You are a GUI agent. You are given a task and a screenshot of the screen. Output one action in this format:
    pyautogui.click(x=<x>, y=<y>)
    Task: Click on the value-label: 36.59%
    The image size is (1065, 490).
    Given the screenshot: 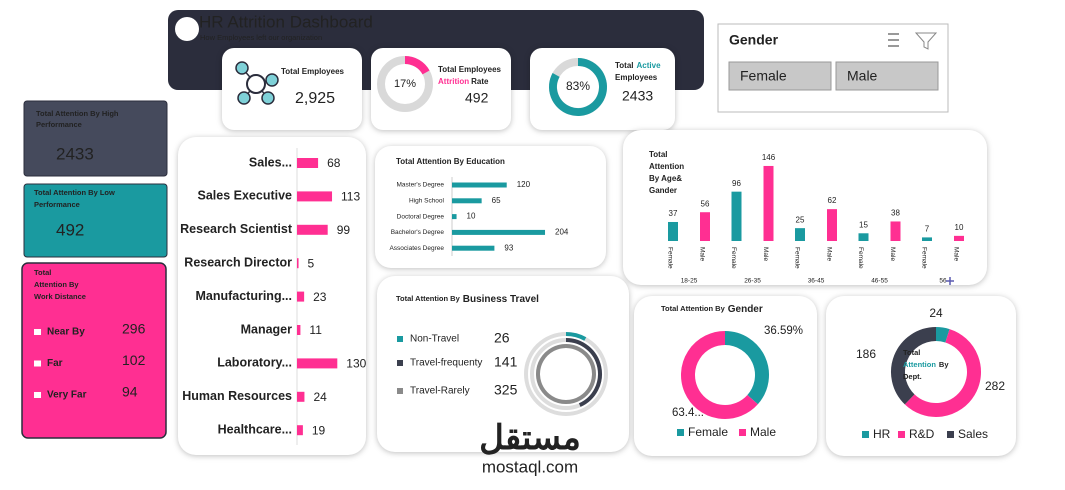 What is the action you would take?
    pyautogui.click(x=783, y=331)
    